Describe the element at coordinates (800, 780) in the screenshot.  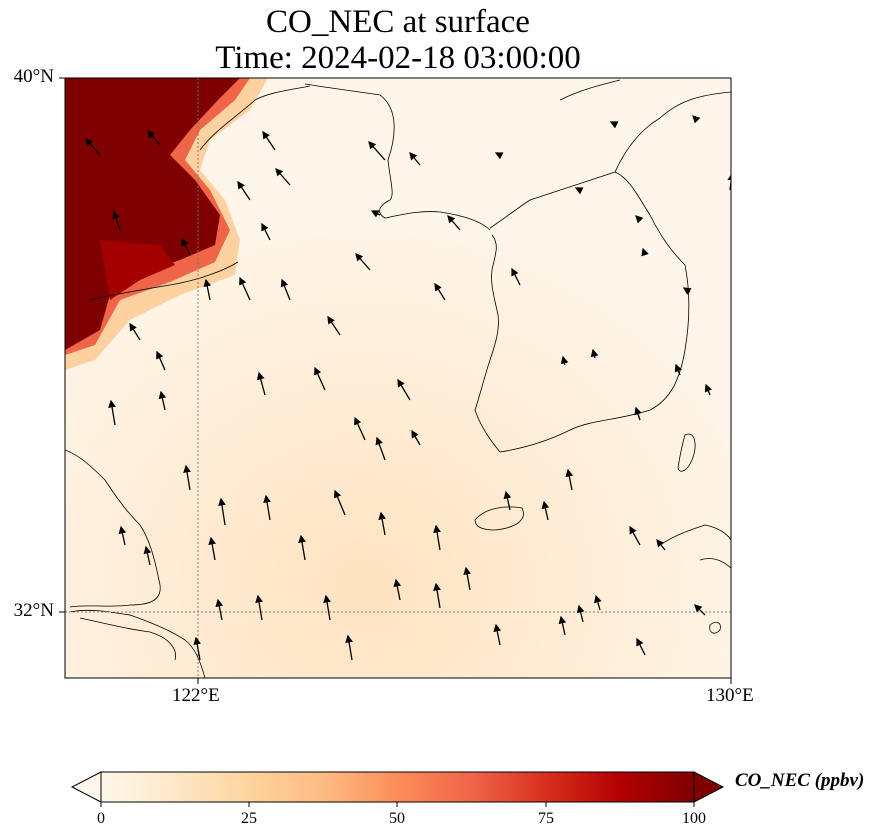
I see `colorbar-label: CO_NEC (ppbv)` at that location.